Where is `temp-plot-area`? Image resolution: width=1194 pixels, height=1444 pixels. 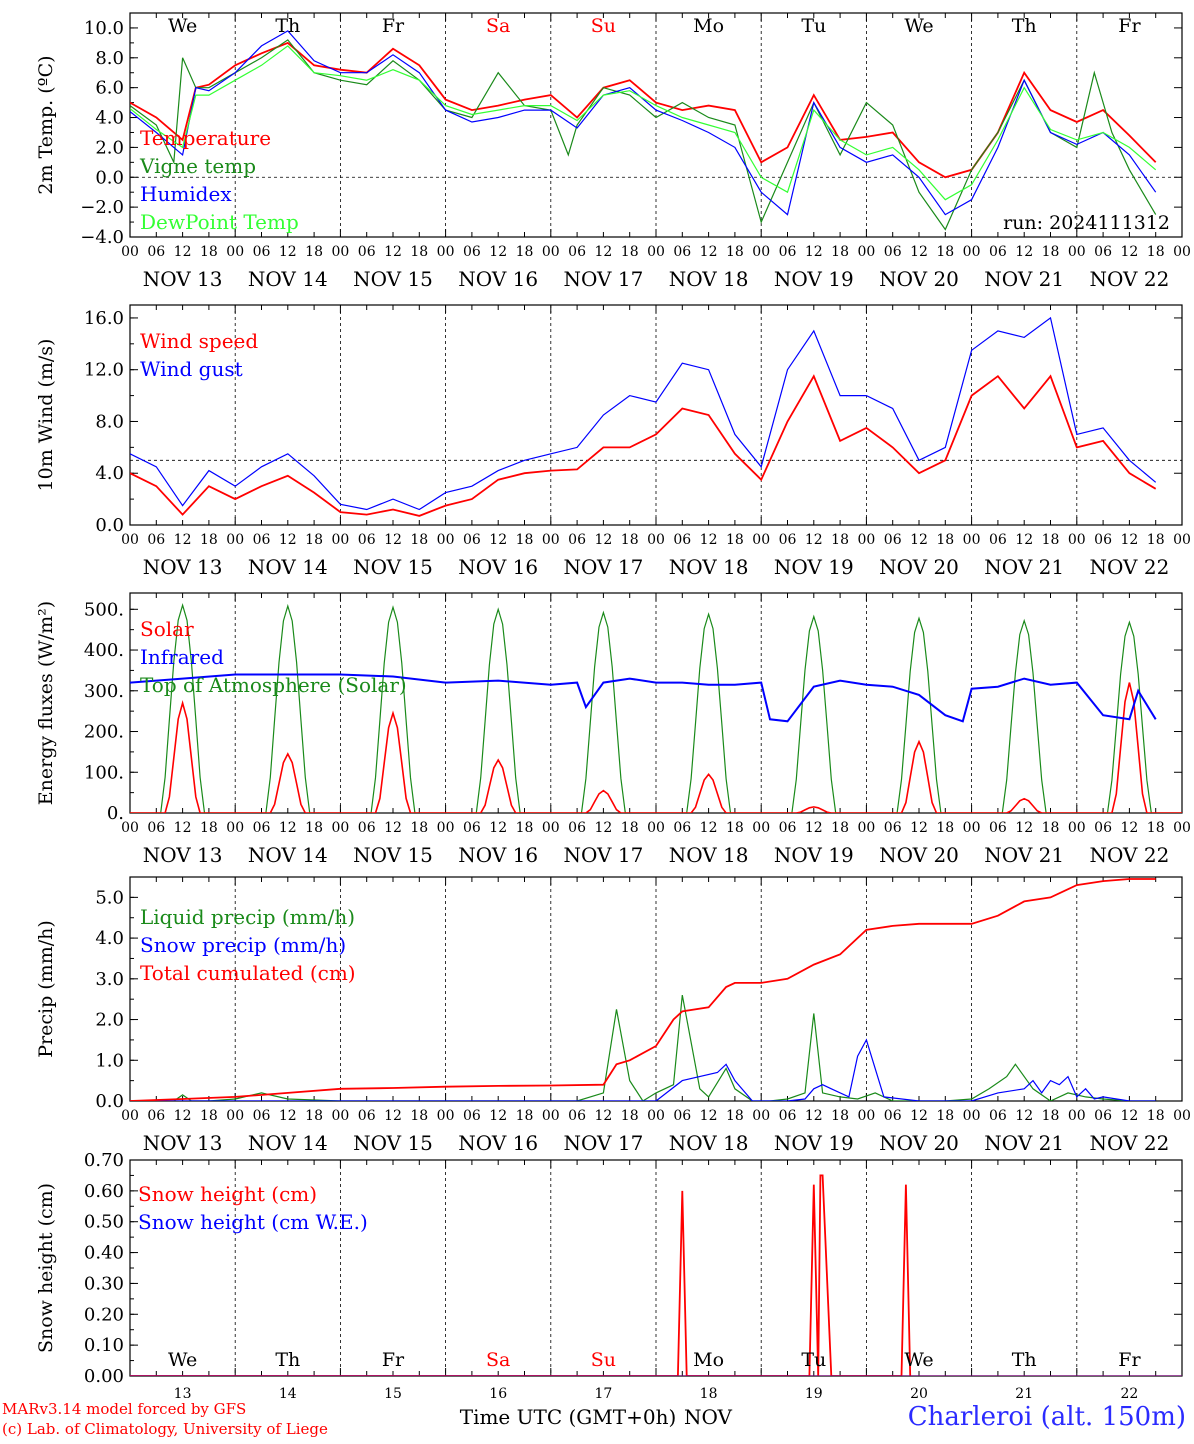 temp-plot-area is located at coordinates (643, 130).